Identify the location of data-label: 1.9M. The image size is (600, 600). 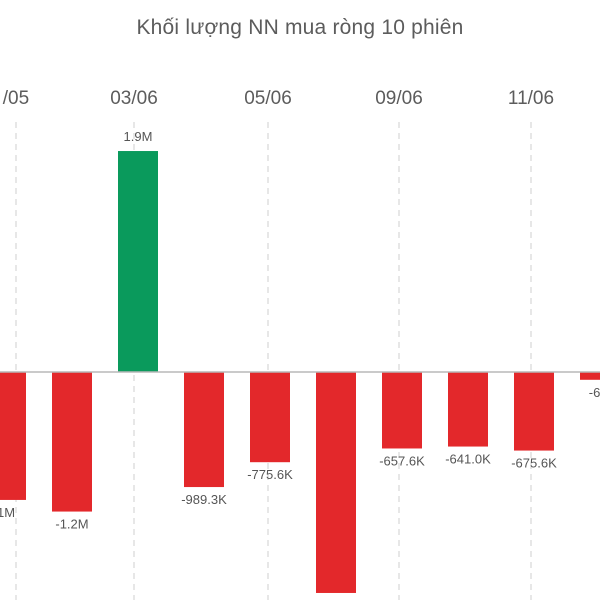
(138, 136).